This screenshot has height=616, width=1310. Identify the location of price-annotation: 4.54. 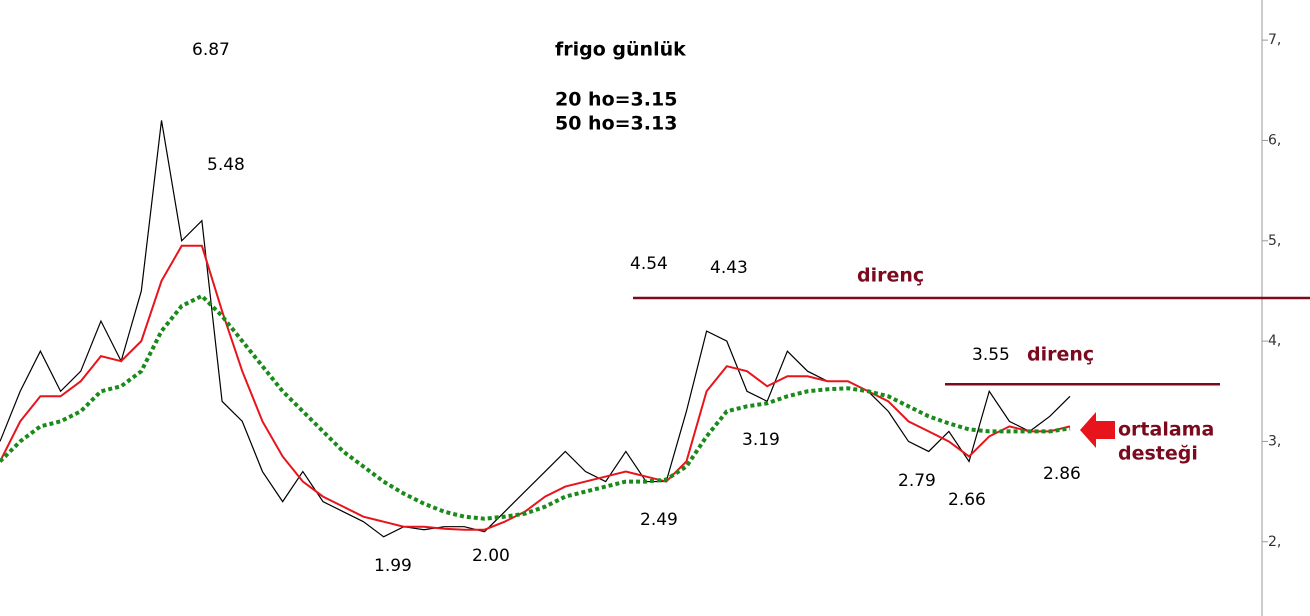
(649, 264).